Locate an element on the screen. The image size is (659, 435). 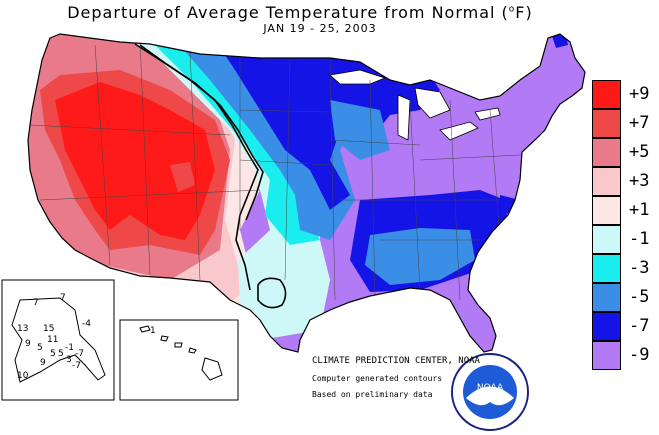
zero-contour-lines is located at coordinates (210, 176).